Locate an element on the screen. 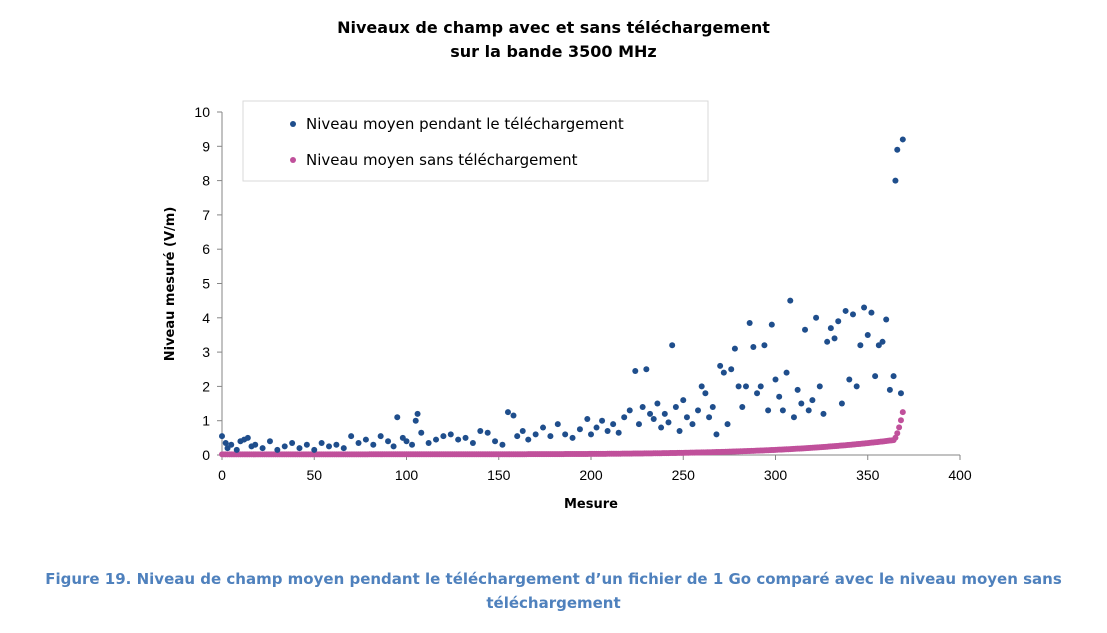 The width and height of the screenshot is (1107, 633). x-tick-label: 200 is located at coordinates (591, 475).